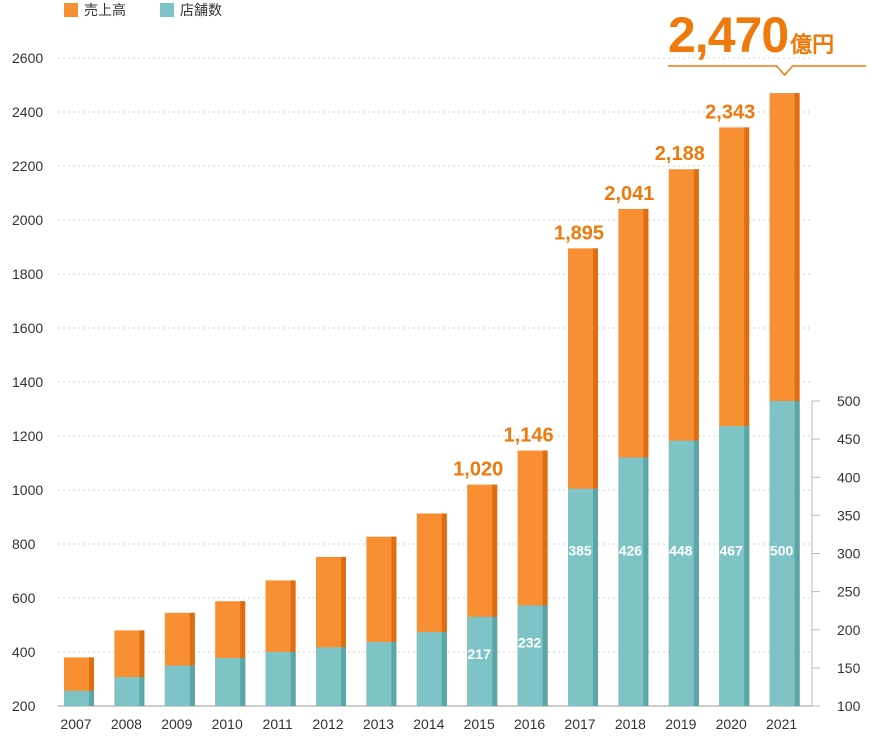  What do you see at coordinates (79, 698) in the screenshot?
I see `stores-bar` at bounding box center [79, 698].